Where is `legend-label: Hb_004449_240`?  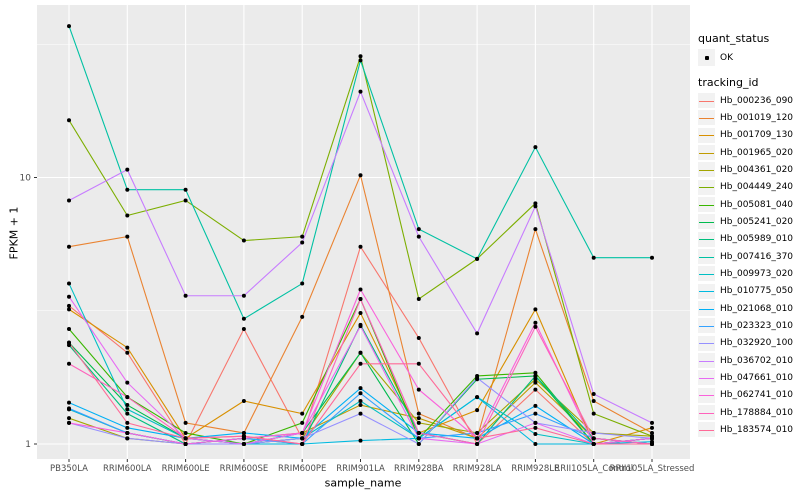 legend-label: Hb_004449_240 is located at coordinates (757, 187).